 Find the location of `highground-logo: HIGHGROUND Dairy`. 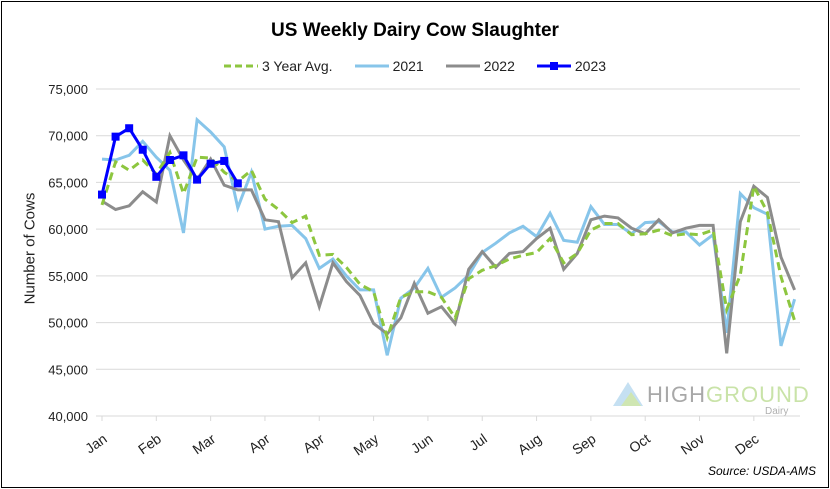

highground-logo: HIGHGROUND Dairy is located at coordinates (711, 400).